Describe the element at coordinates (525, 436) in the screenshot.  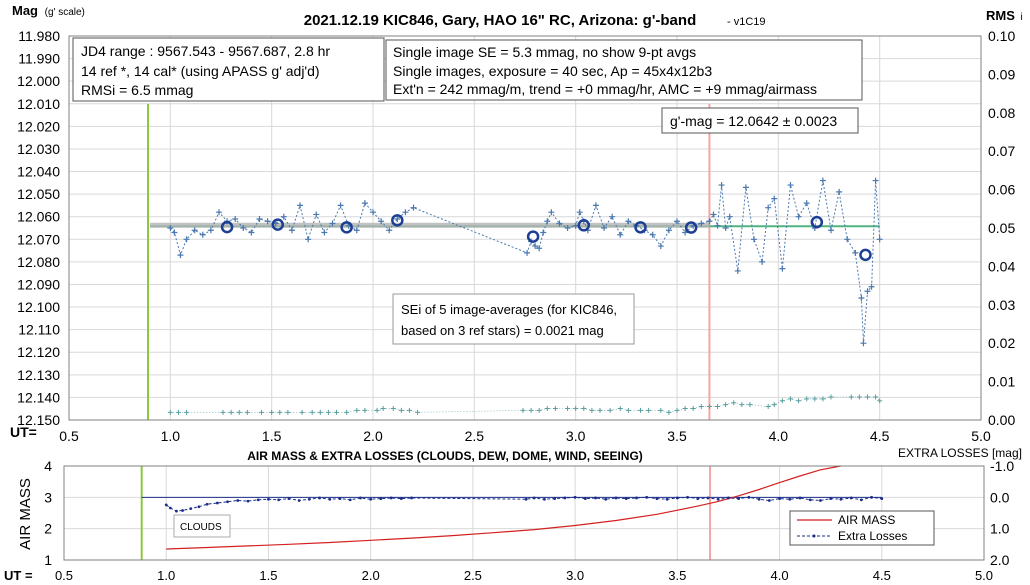
I see `top-xticks: 0.5 1.0 1.5 2.0 2.5 3.0 3.5 4.0 4.5 5.0` at that location.